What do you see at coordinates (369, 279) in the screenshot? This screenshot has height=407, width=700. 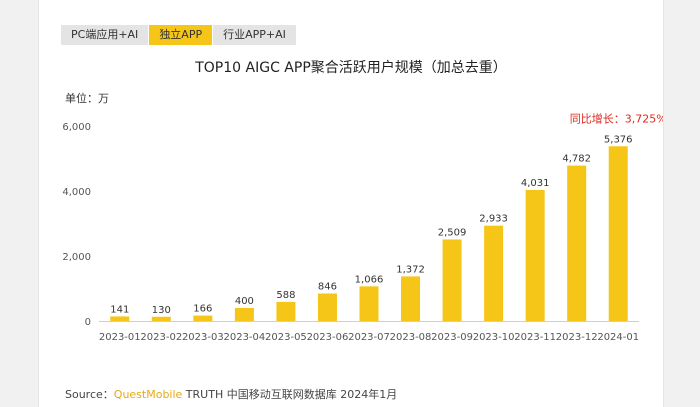 I see `data-label: 1,066` at bounding box center [369, 279].